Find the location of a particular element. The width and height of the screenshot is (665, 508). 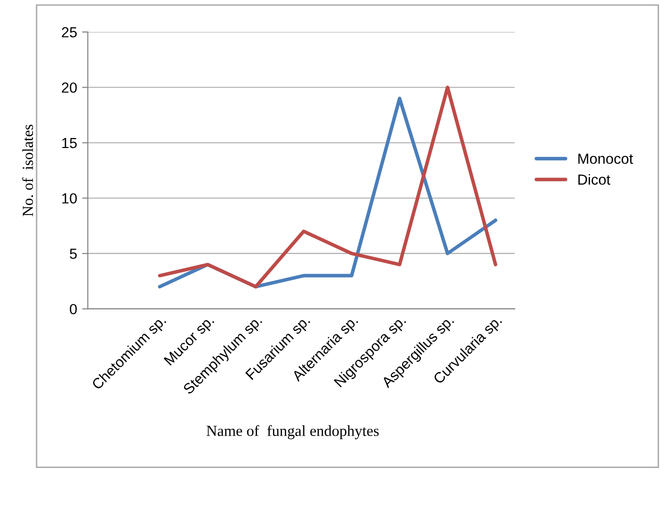

legend-label: Dicot is located at coordinates (594, 179).